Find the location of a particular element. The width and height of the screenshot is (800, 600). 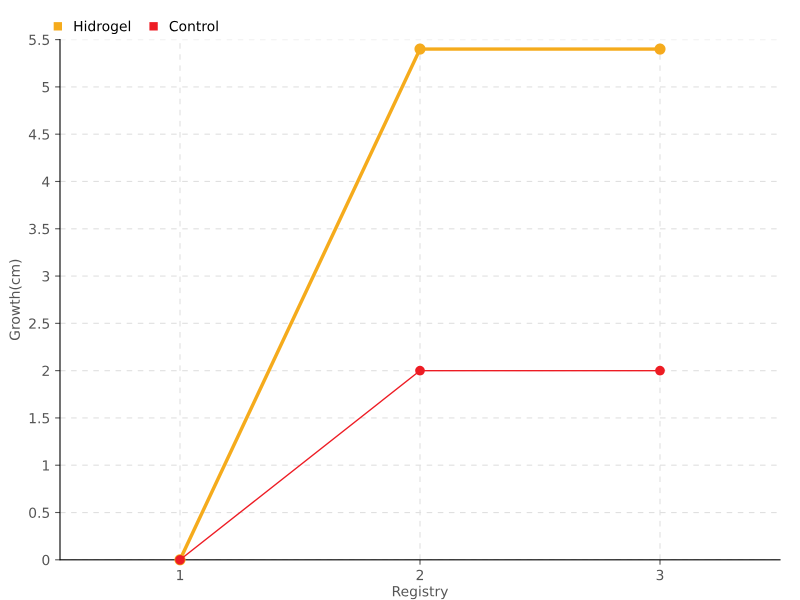

y-tick-label: 1 is located at coordinates (45, 465).